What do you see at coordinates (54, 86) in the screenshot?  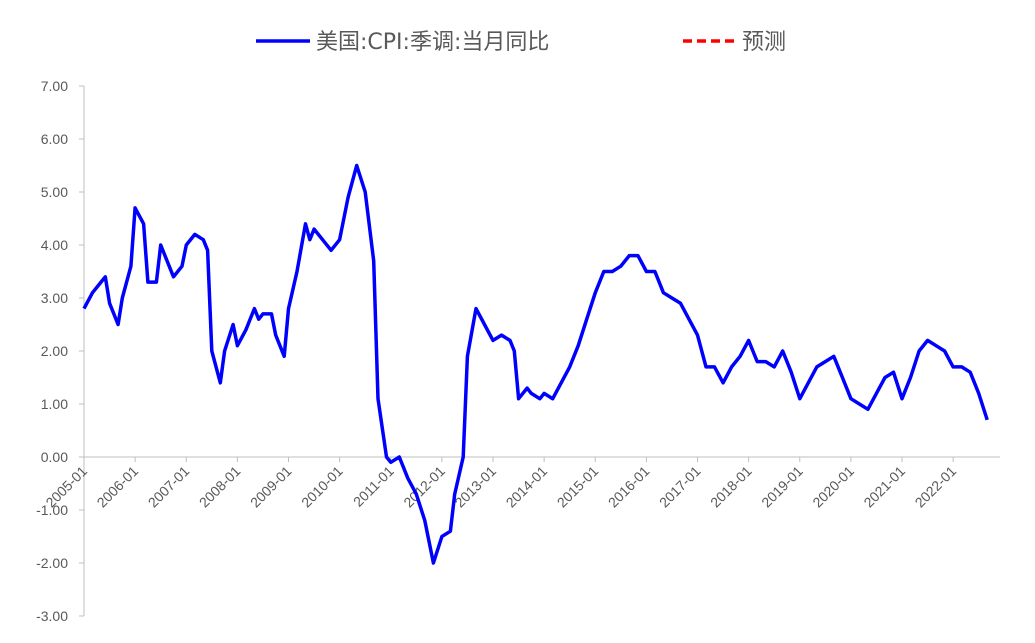 I see `y-tick-label: 7.00` at bounding box center [54, 86].